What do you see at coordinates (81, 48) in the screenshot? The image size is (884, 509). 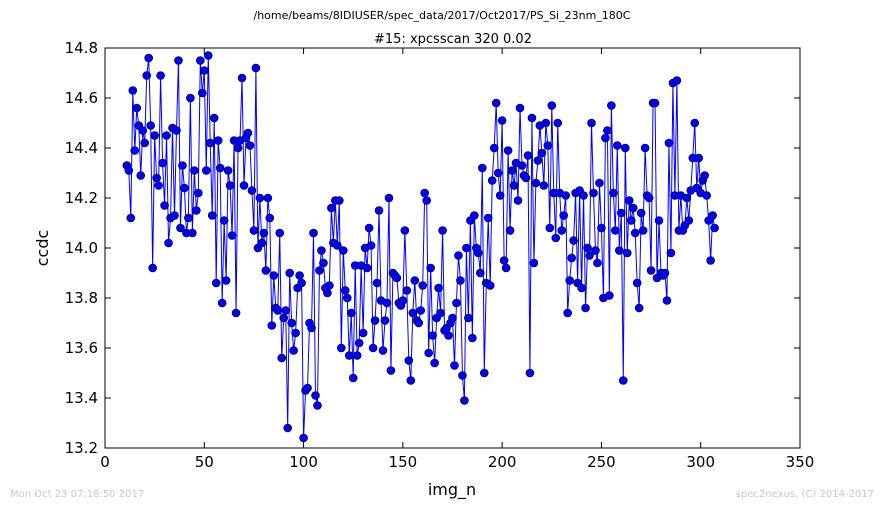 I see `y-tick-label: 14.8` at bounding box center [81, 48].